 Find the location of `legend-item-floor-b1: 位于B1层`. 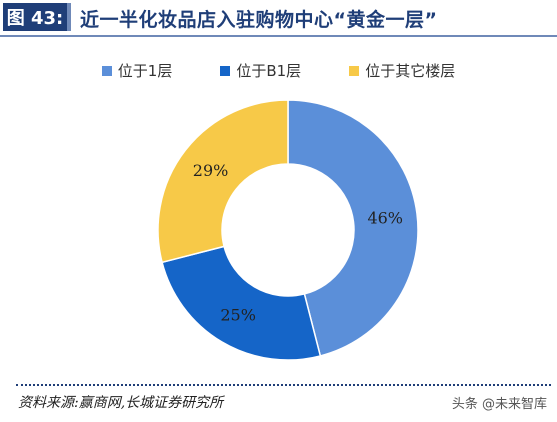

legend-item-floor-b1: 位于B1层 is located at coordinates (260, 70).